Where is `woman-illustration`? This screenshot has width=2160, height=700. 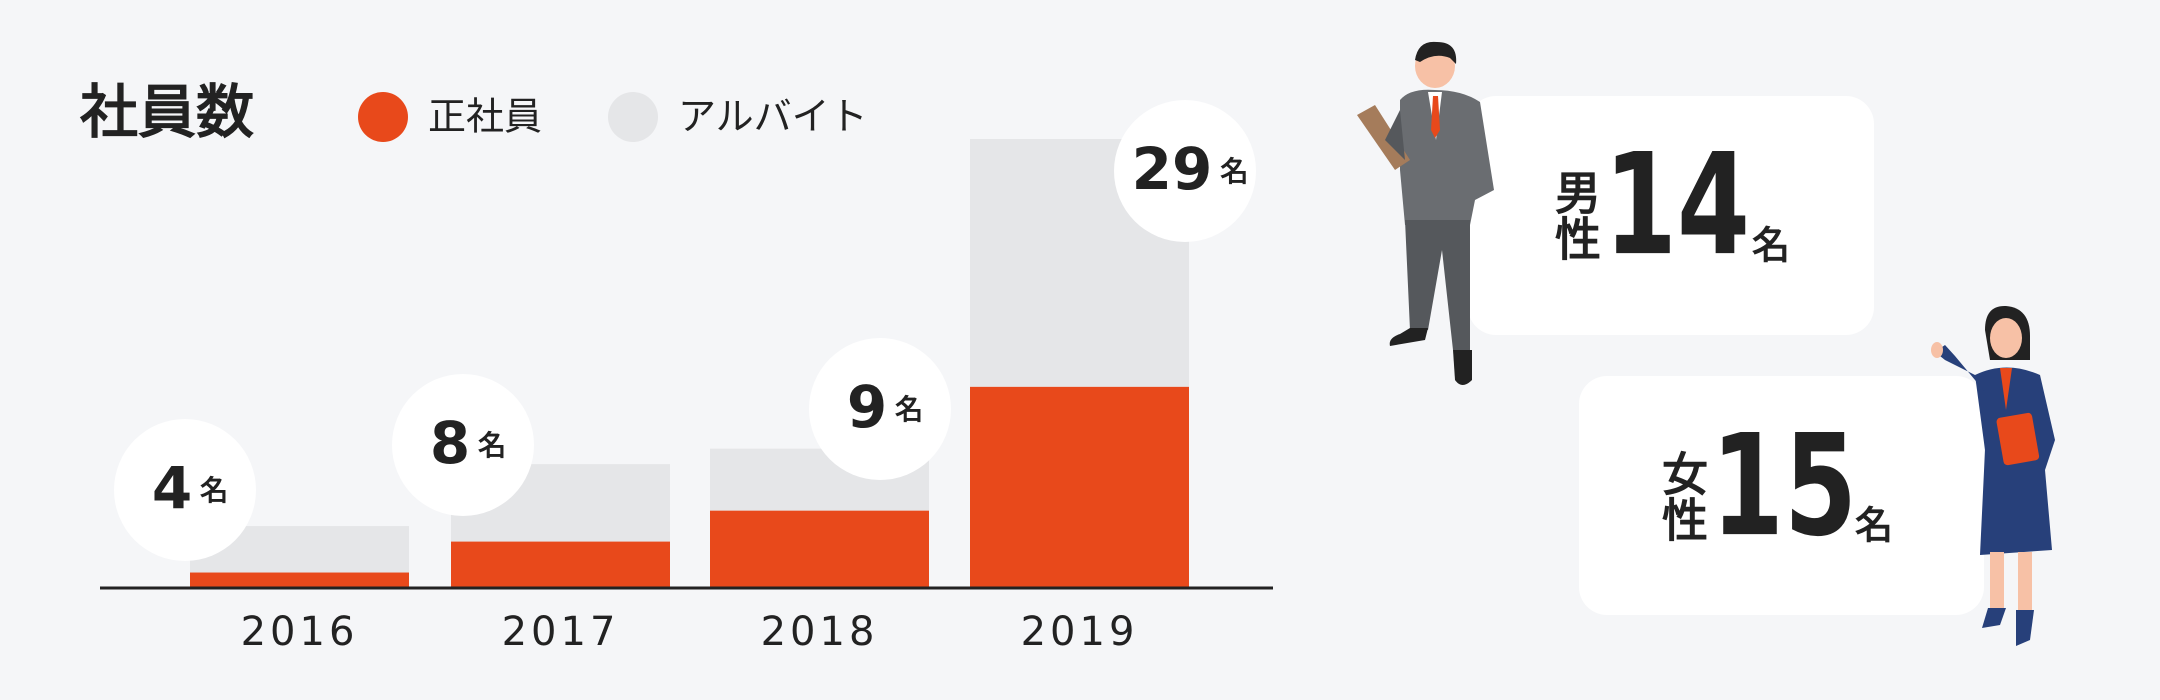 woman-illustration is located at coordinates (1993, 475).